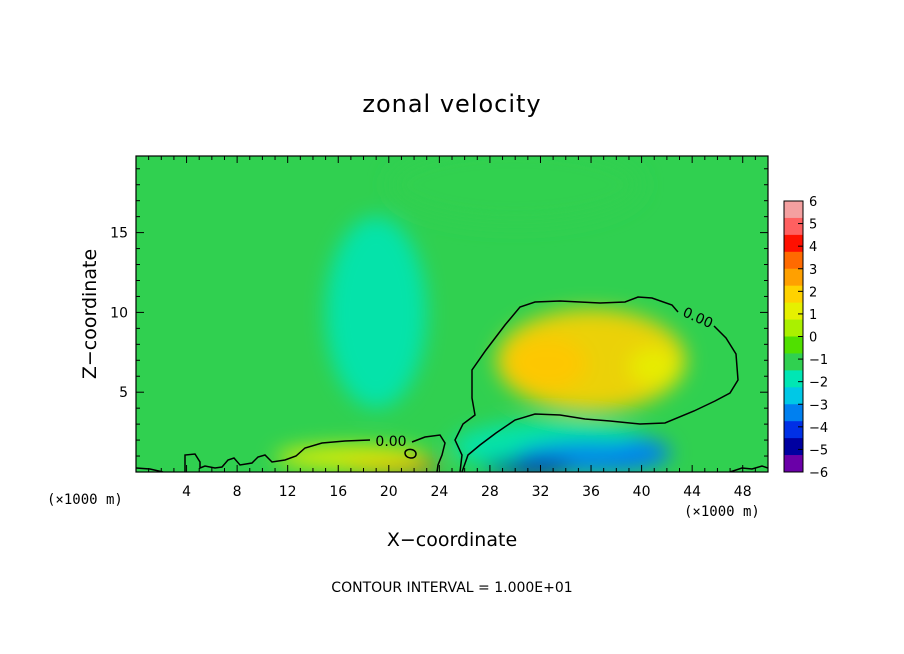  I want to click on colorbar-tick-label: 3, so click(813, 270).